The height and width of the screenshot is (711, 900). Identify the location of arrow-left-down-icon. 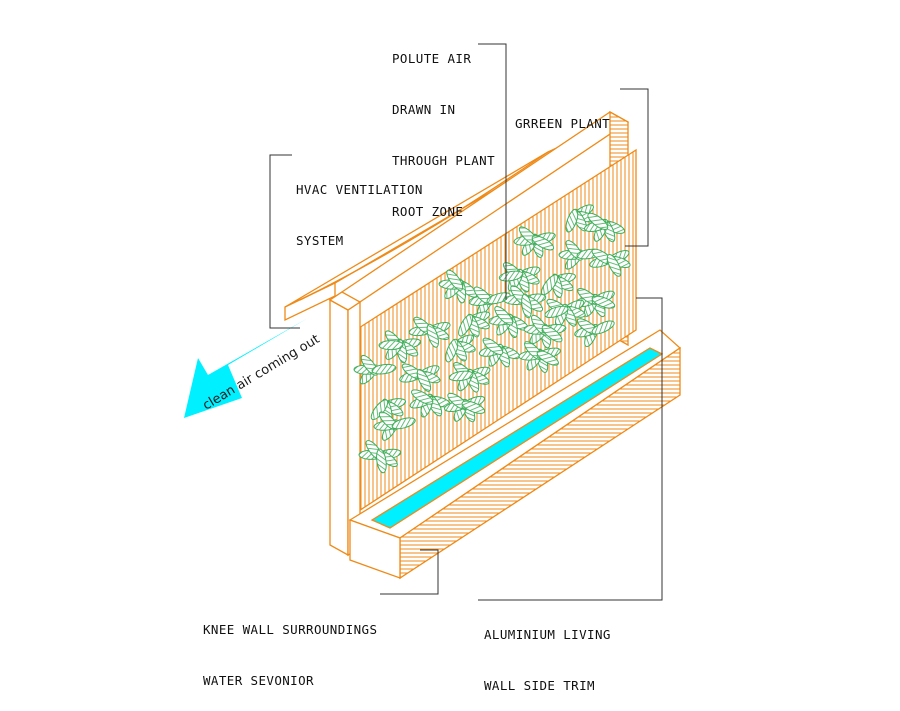
(254, 363).